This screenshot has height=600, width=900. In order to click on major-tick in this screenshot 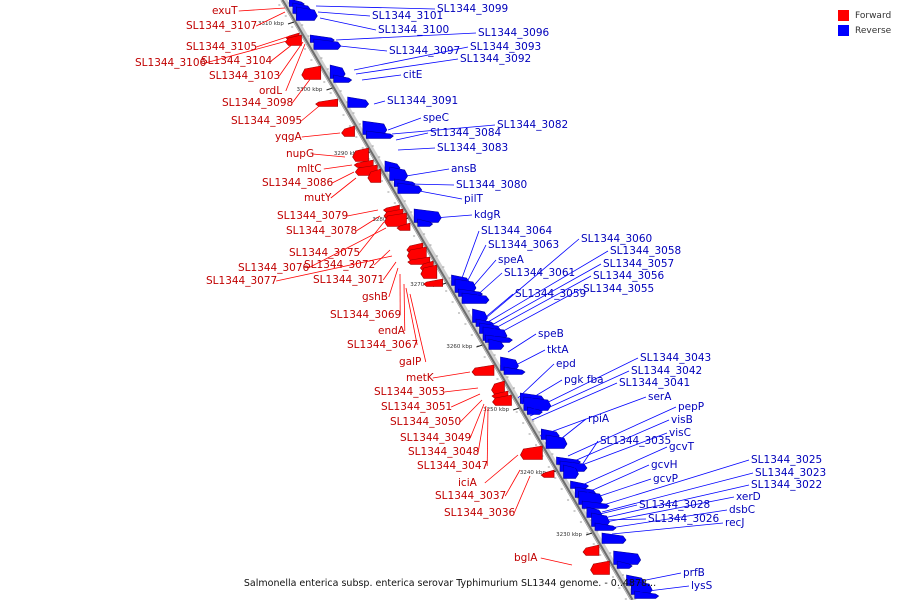, I will do `click(291, 23)`.